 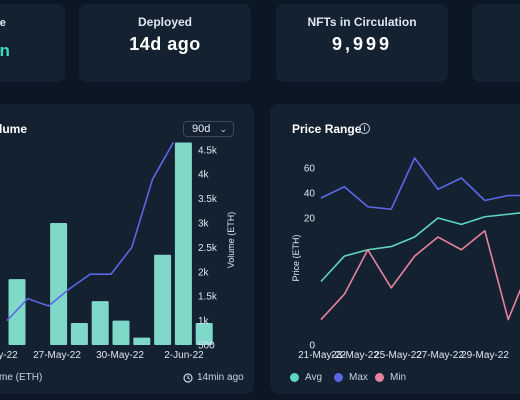 What do you see at coordinates (398, 377) in the screenshot?
I see `legend-min-label: Min` at bounding box center [398, 377].